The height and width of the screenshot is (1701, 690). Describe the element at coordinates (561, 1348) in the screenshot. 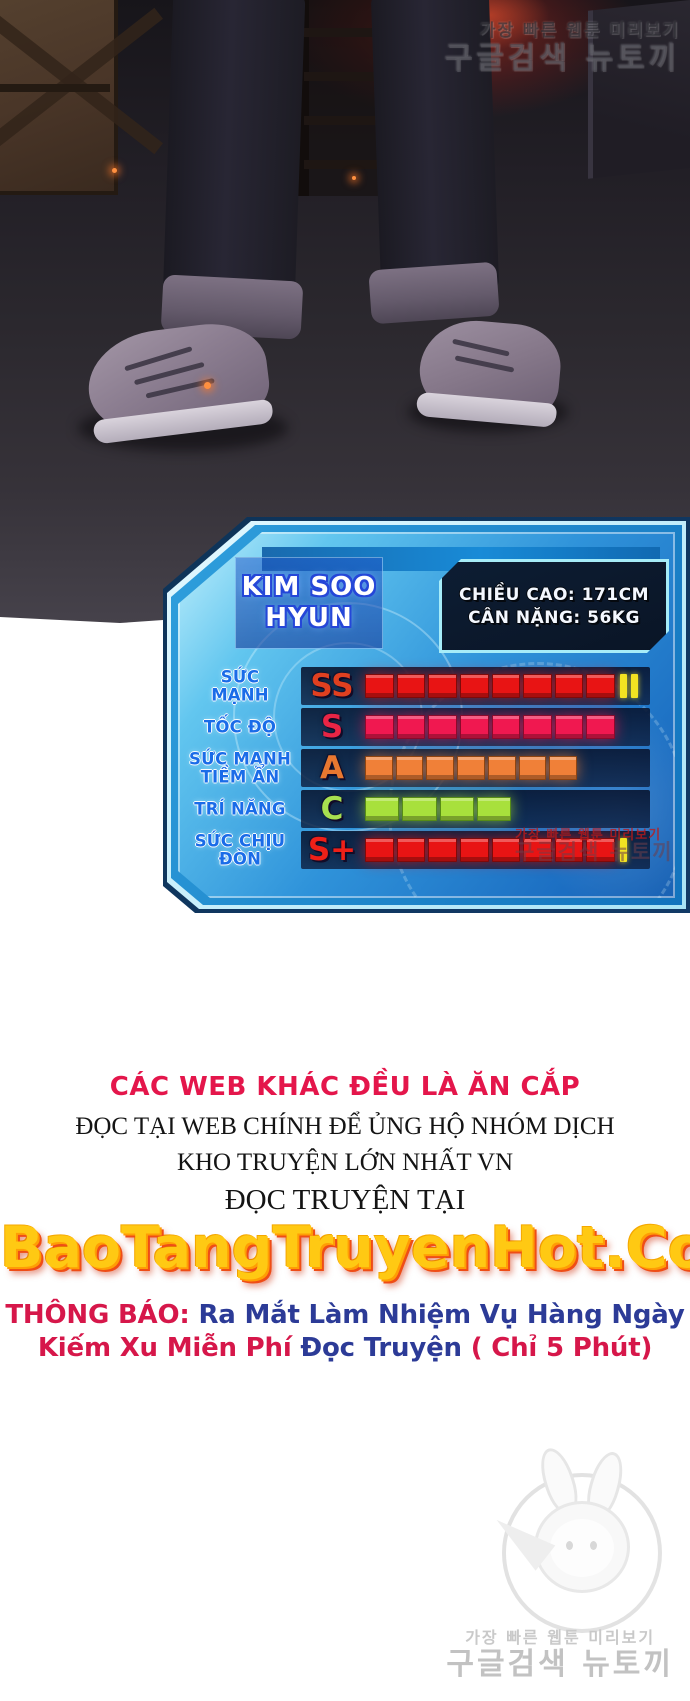

I see `notice2-red2: ( Chỉ 5 Phút)` at that location.